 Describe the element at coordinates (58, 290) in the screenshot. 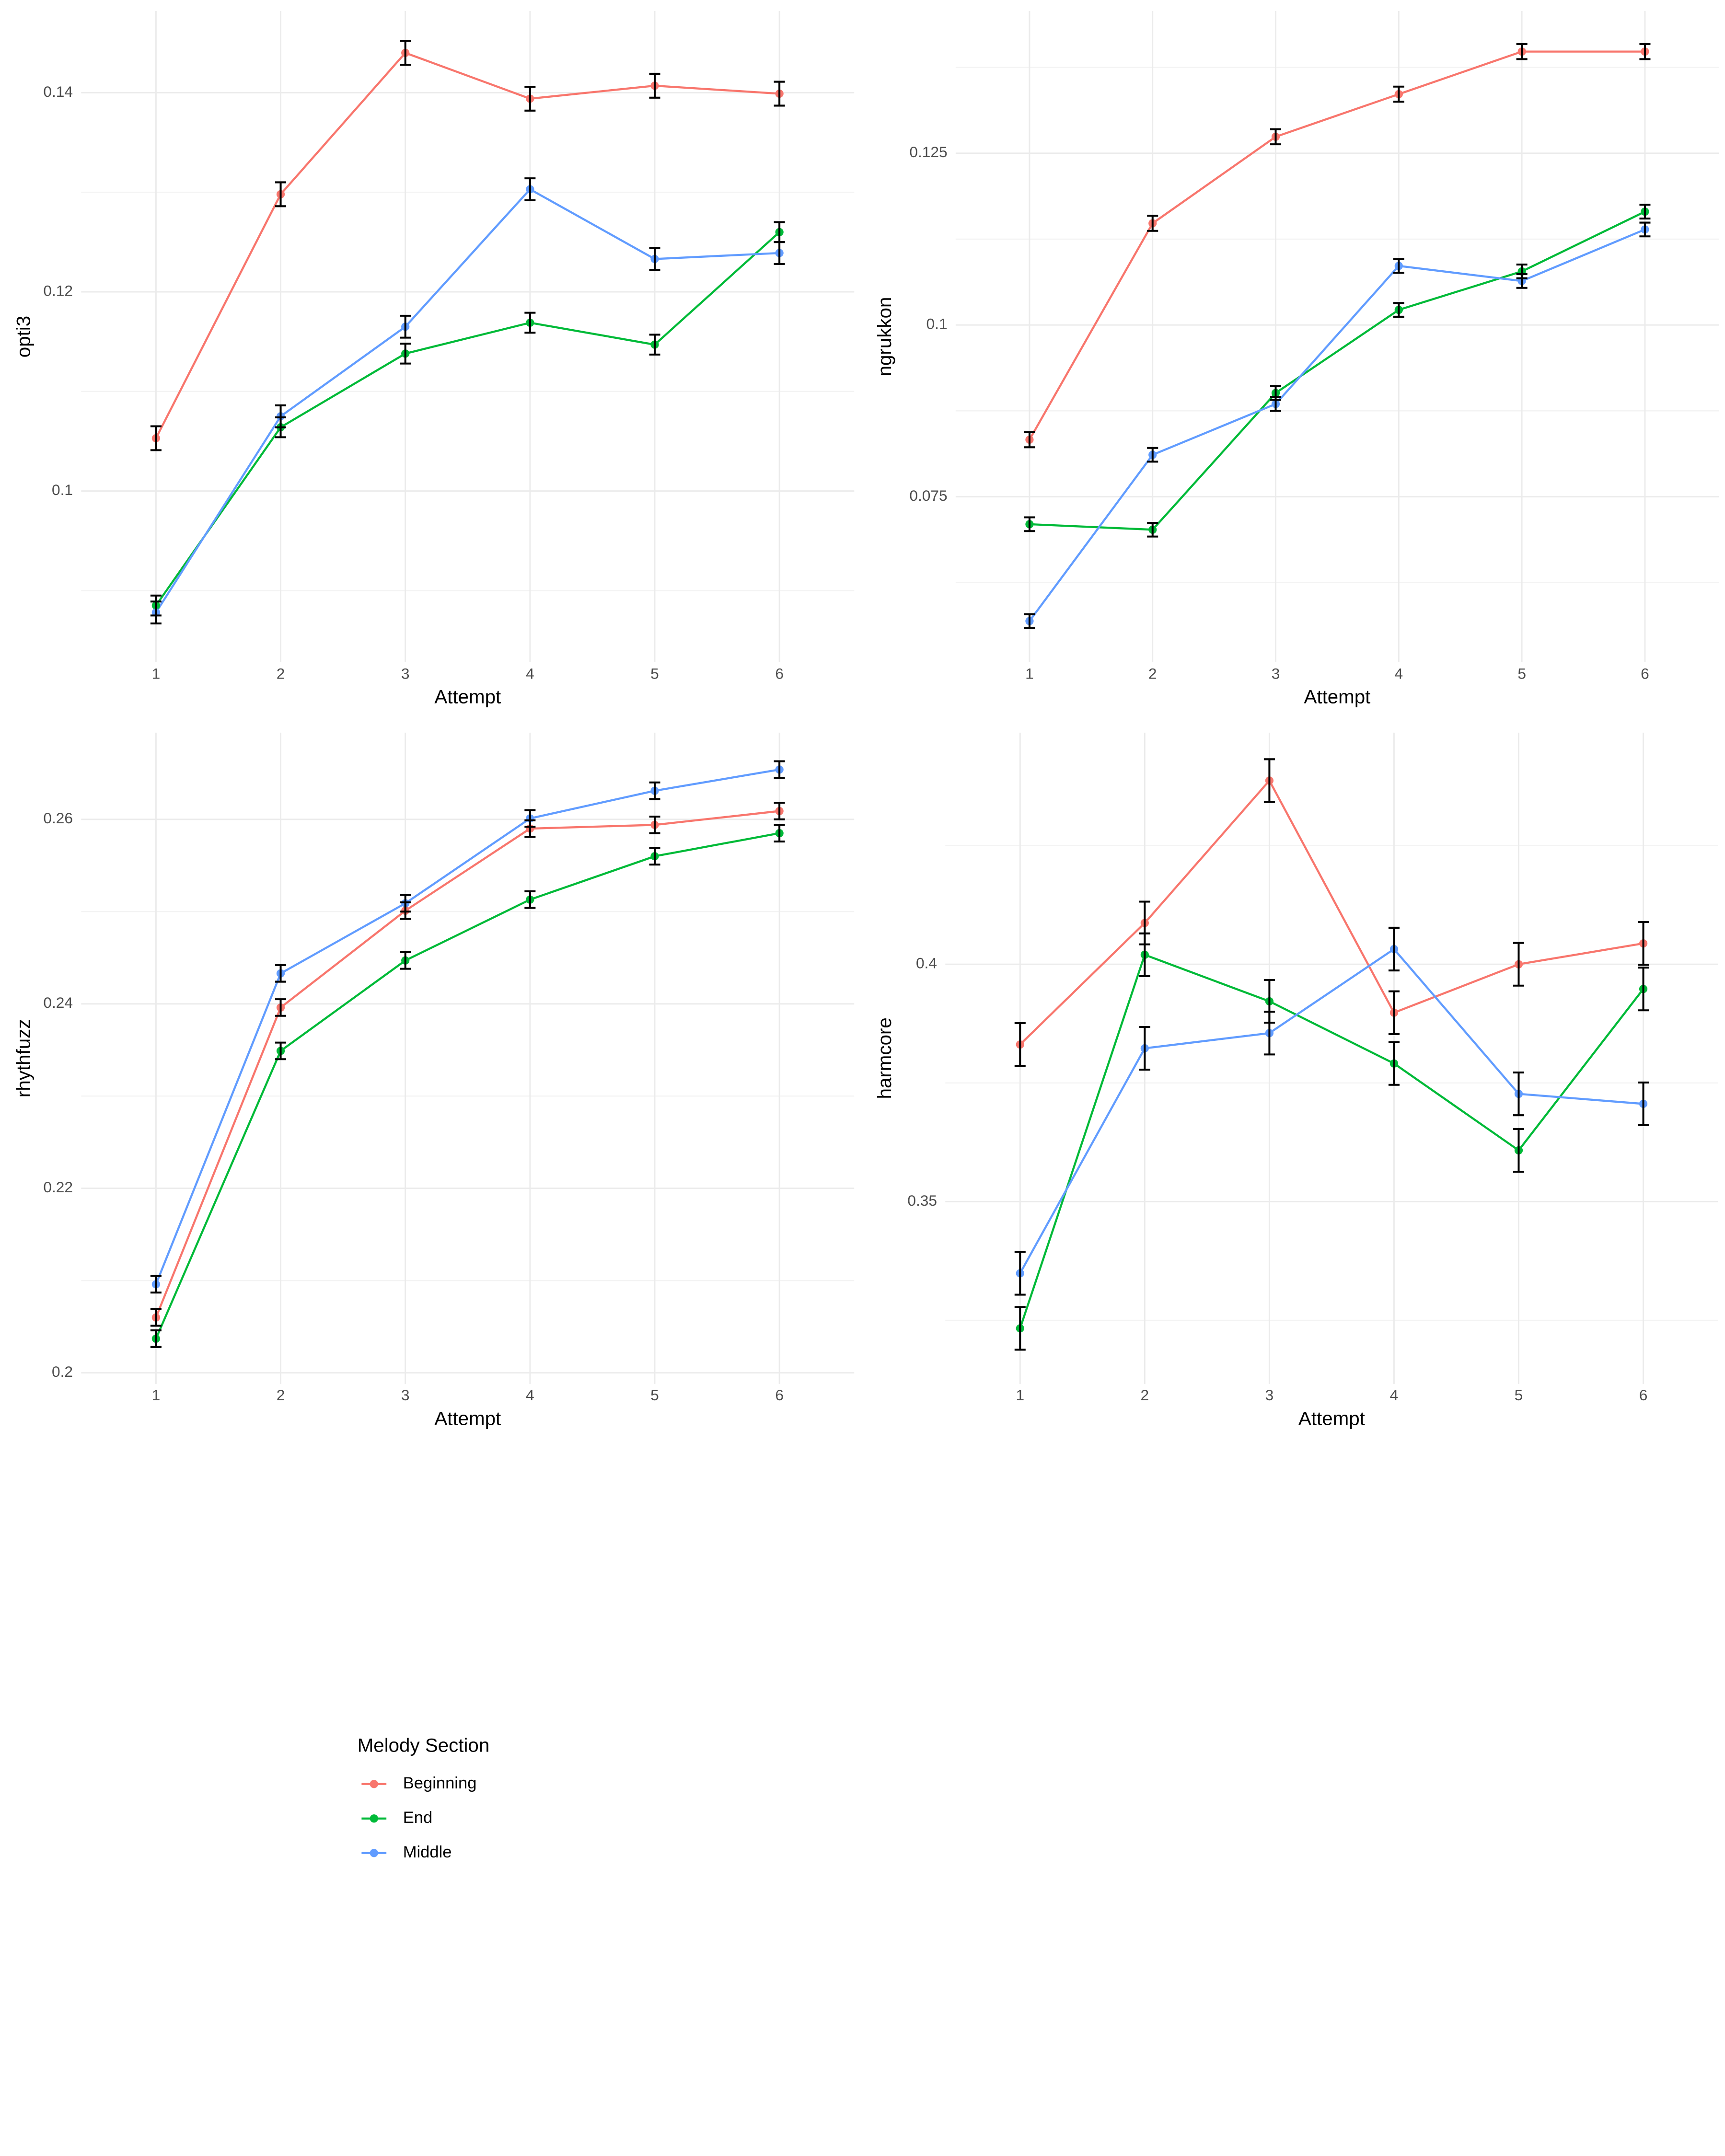

I see `y-tick-label: 0.12` at that location.